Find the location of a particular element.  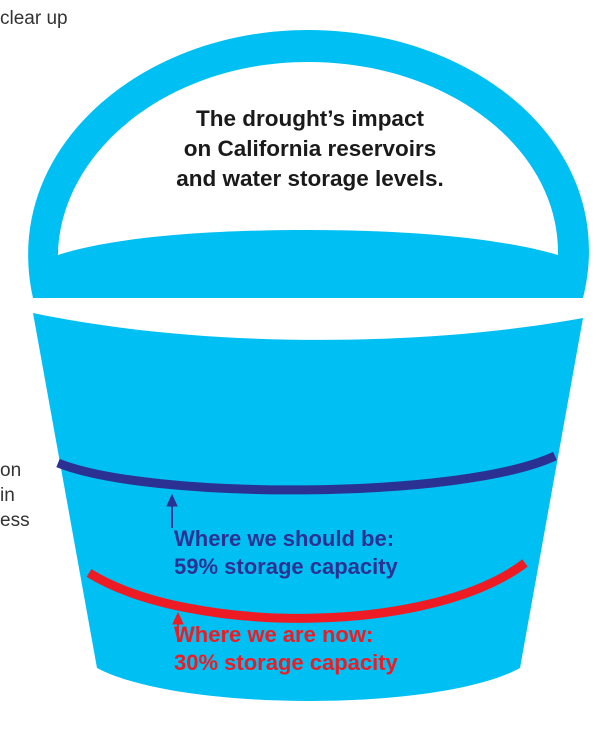

side-text-line: on is located at coordinates (11, 470).